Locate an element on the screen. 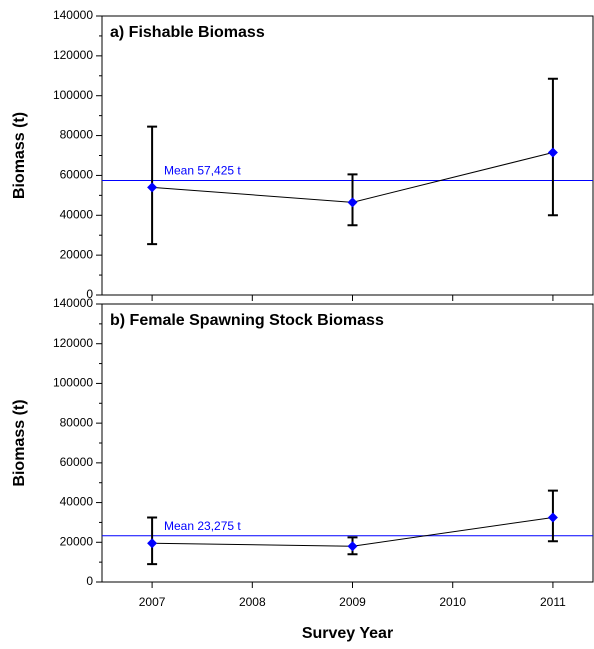 The image size is (594, 649). error-bar is located at coordinates (552, 147).